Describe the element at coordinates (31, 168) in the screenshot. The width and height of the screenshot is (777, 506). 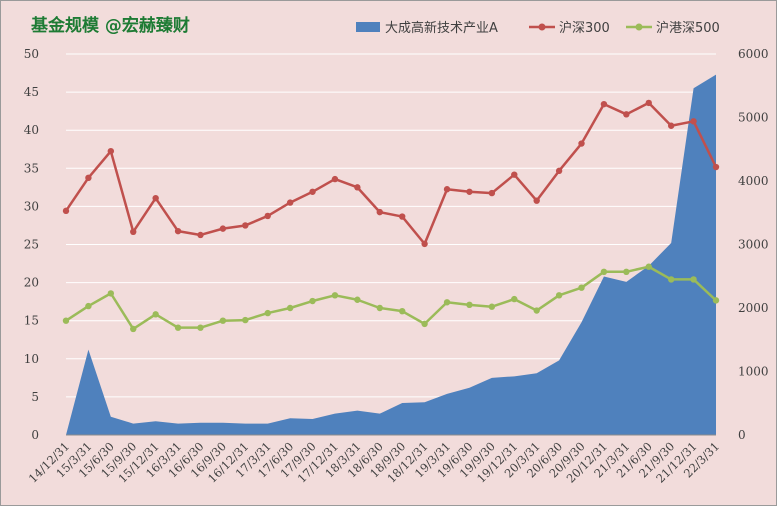
I see `y-left-tick-label: 35` at that location.